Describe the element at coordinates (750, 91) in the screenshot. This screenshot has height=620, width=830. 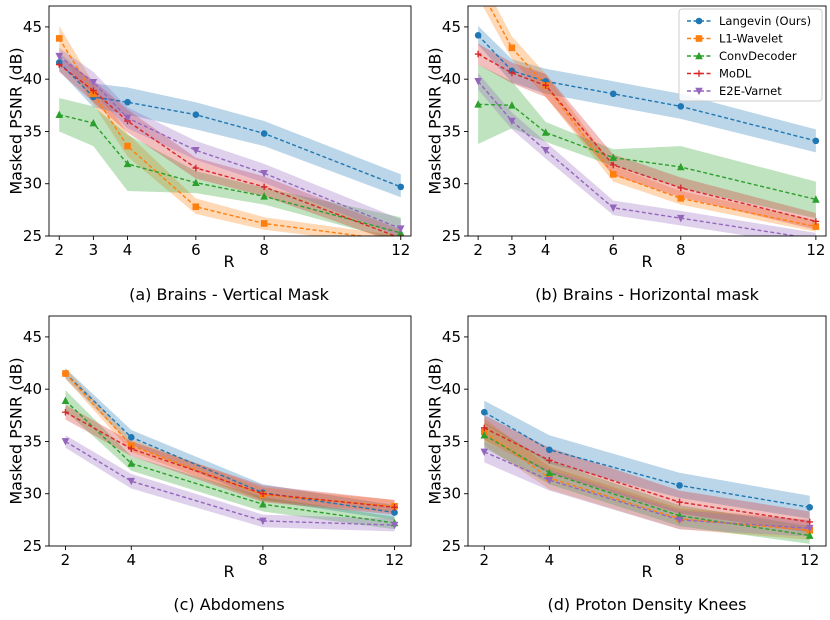
I see `legend-label: E2E-Varnet` at that location.